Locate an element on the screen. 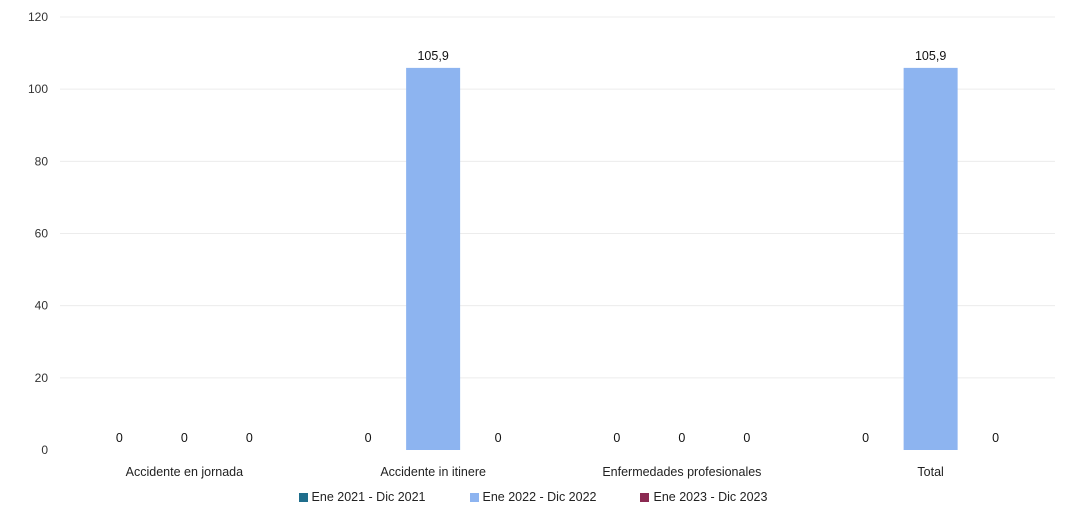 This screenshot has width=1066, height=513. y-tick-label: 40 is located at coordinates (42, 306).